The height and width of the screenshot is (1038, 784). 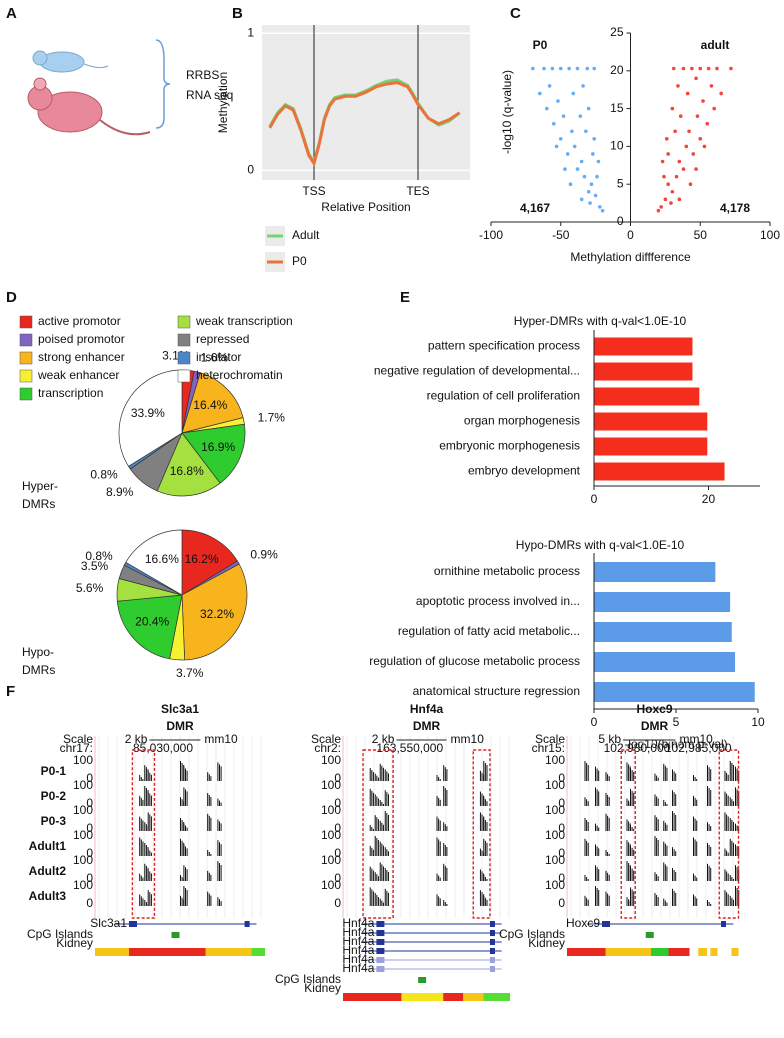 What do you see at coordinates (78, 739) in the screenshot?
I see `scale-label: Scale` at bounding box center [78, 739].